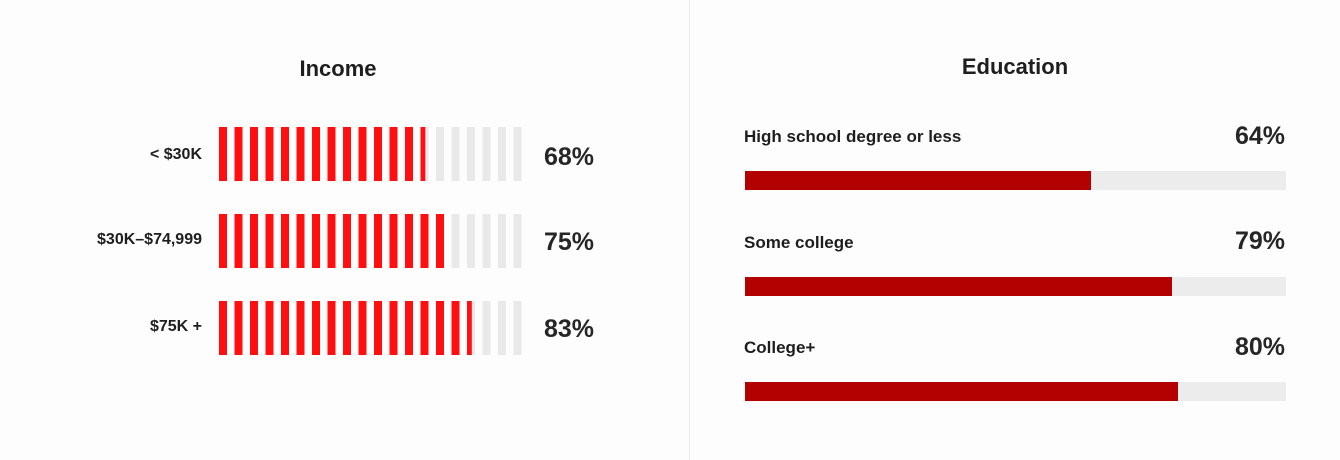 The width and height of the screenshot is (1340, 460). I want to click on income-bar-30k-75k, so click(370, 241).